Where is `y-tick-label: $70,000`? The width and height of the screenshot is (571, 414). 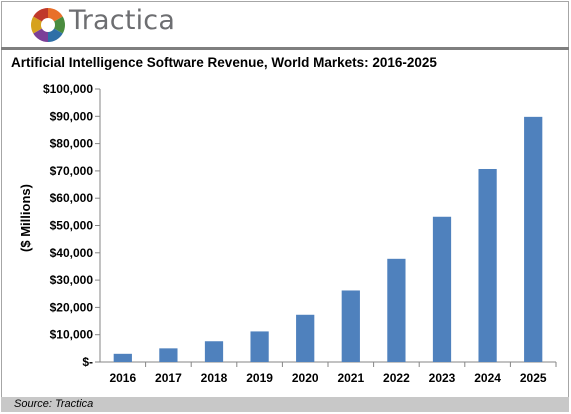 y-tick-label: $70,000 is located at coordinates (72, 171).